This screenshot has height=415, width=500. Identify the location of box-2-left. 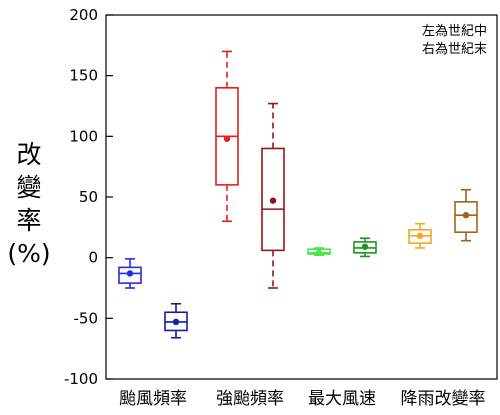
(319, 252).